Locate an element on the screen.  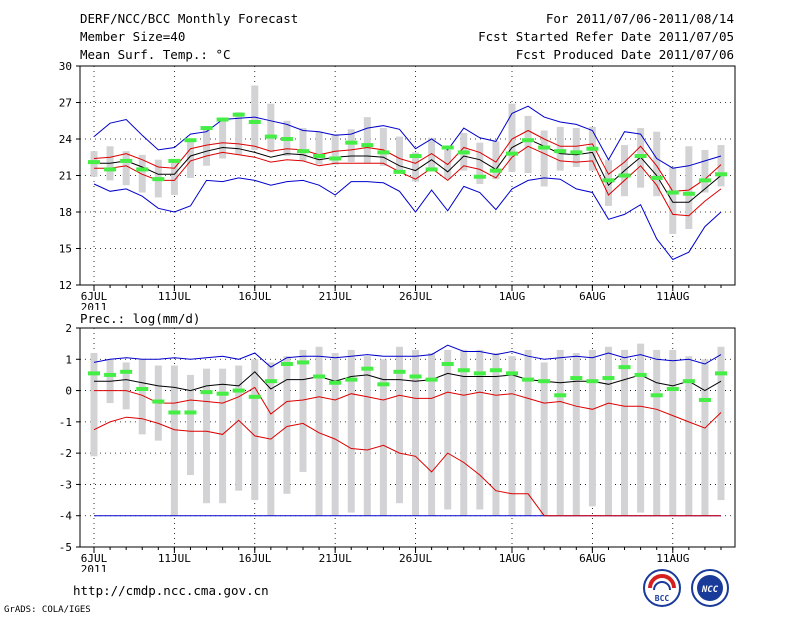
y-tick-label: -3 is located at coordinates (65, 484).